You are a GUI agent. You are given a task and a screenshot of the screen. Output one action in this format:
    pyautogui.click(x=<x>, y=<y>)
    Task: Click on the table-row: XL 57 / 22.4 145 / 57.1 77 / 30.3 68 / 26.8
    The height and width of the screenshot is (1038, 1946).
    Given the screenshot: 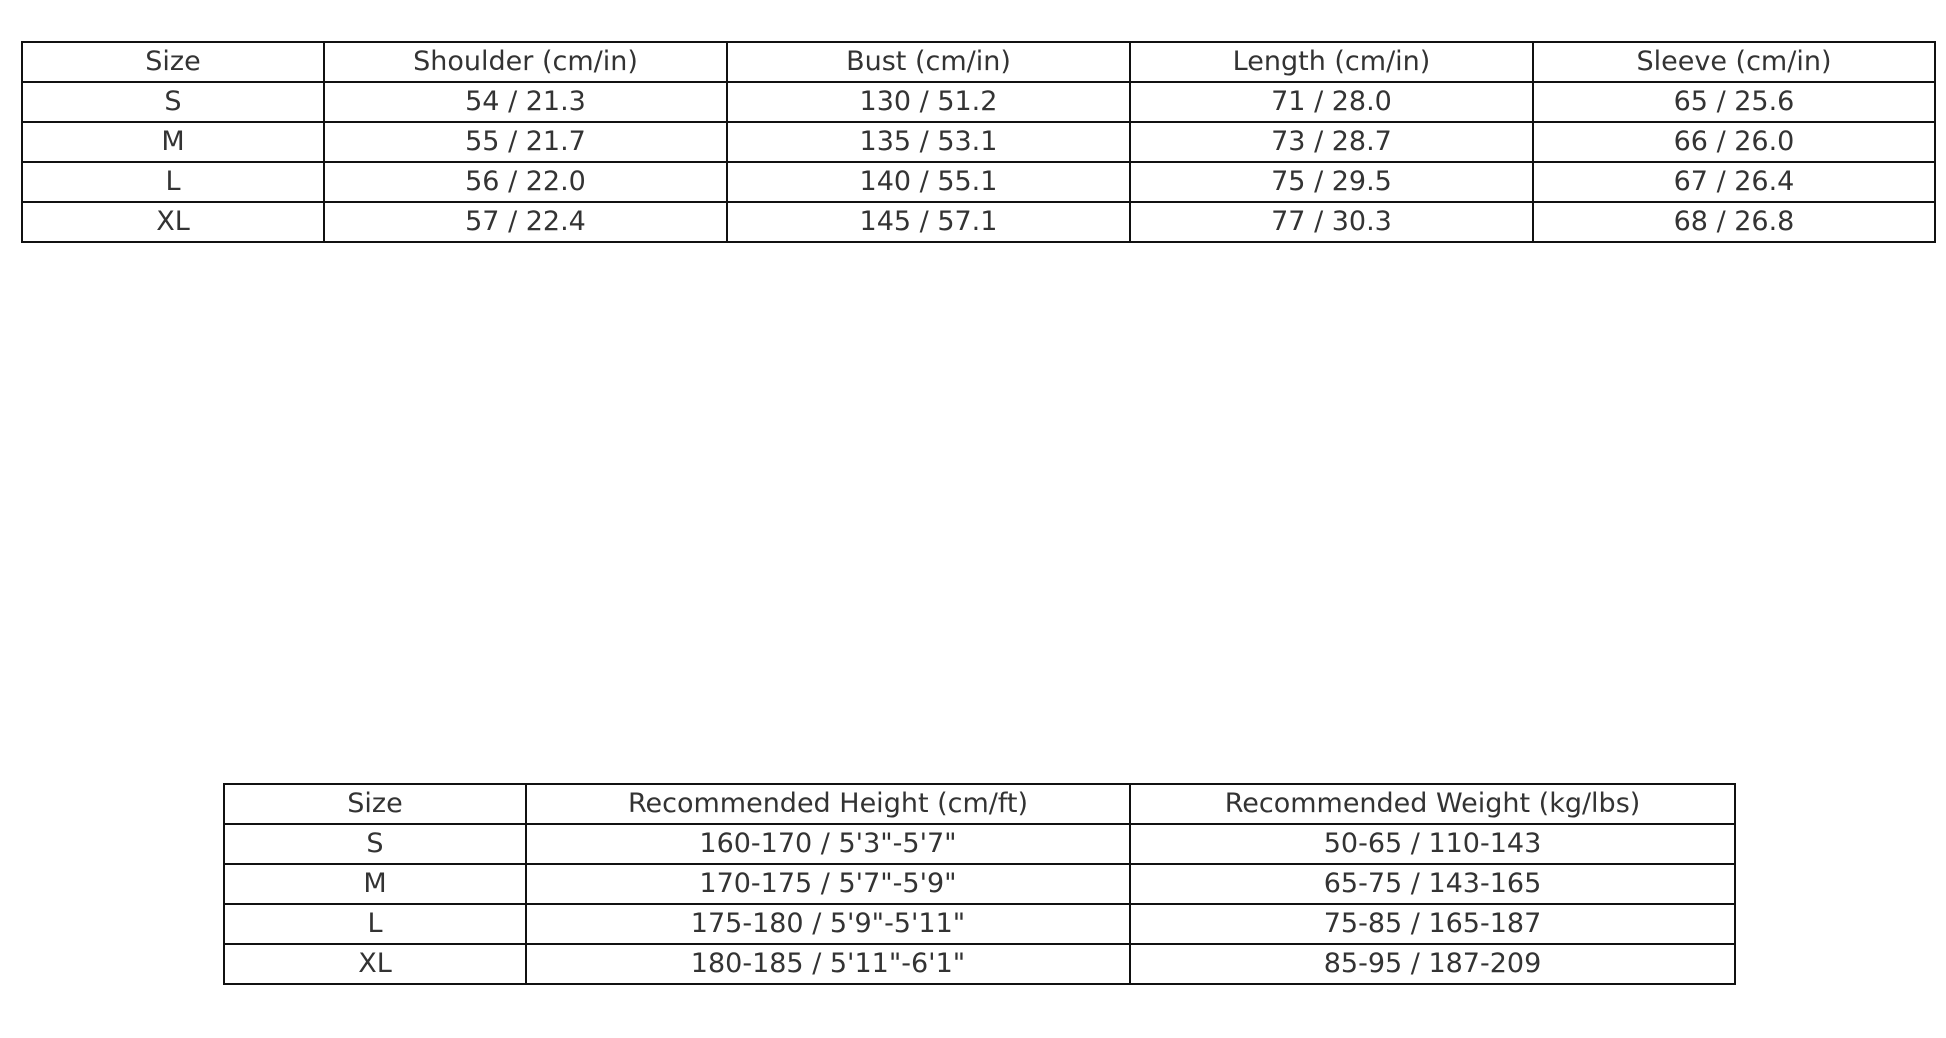 What is the action you would take?
    pyautogui.click(x=978, y=222)
    